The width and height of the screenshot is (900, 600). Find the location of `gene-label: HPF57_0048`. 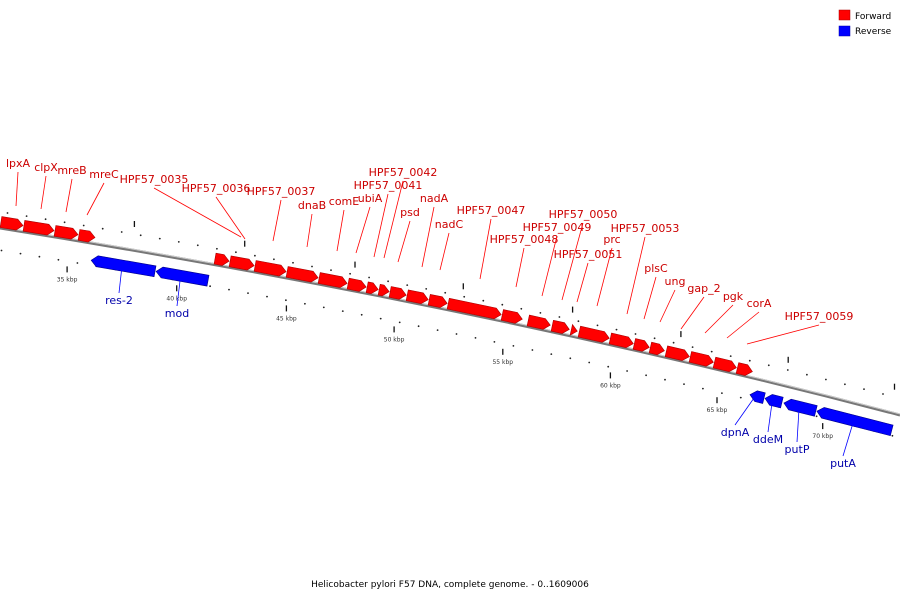

gene-label: HPF57_0048 is located at coordinates (524, 239).